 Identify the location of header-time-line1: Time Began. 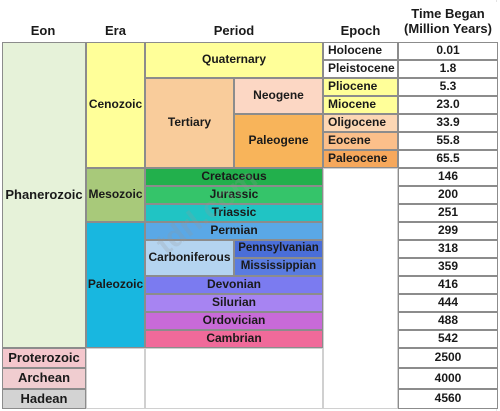
(448, 14).